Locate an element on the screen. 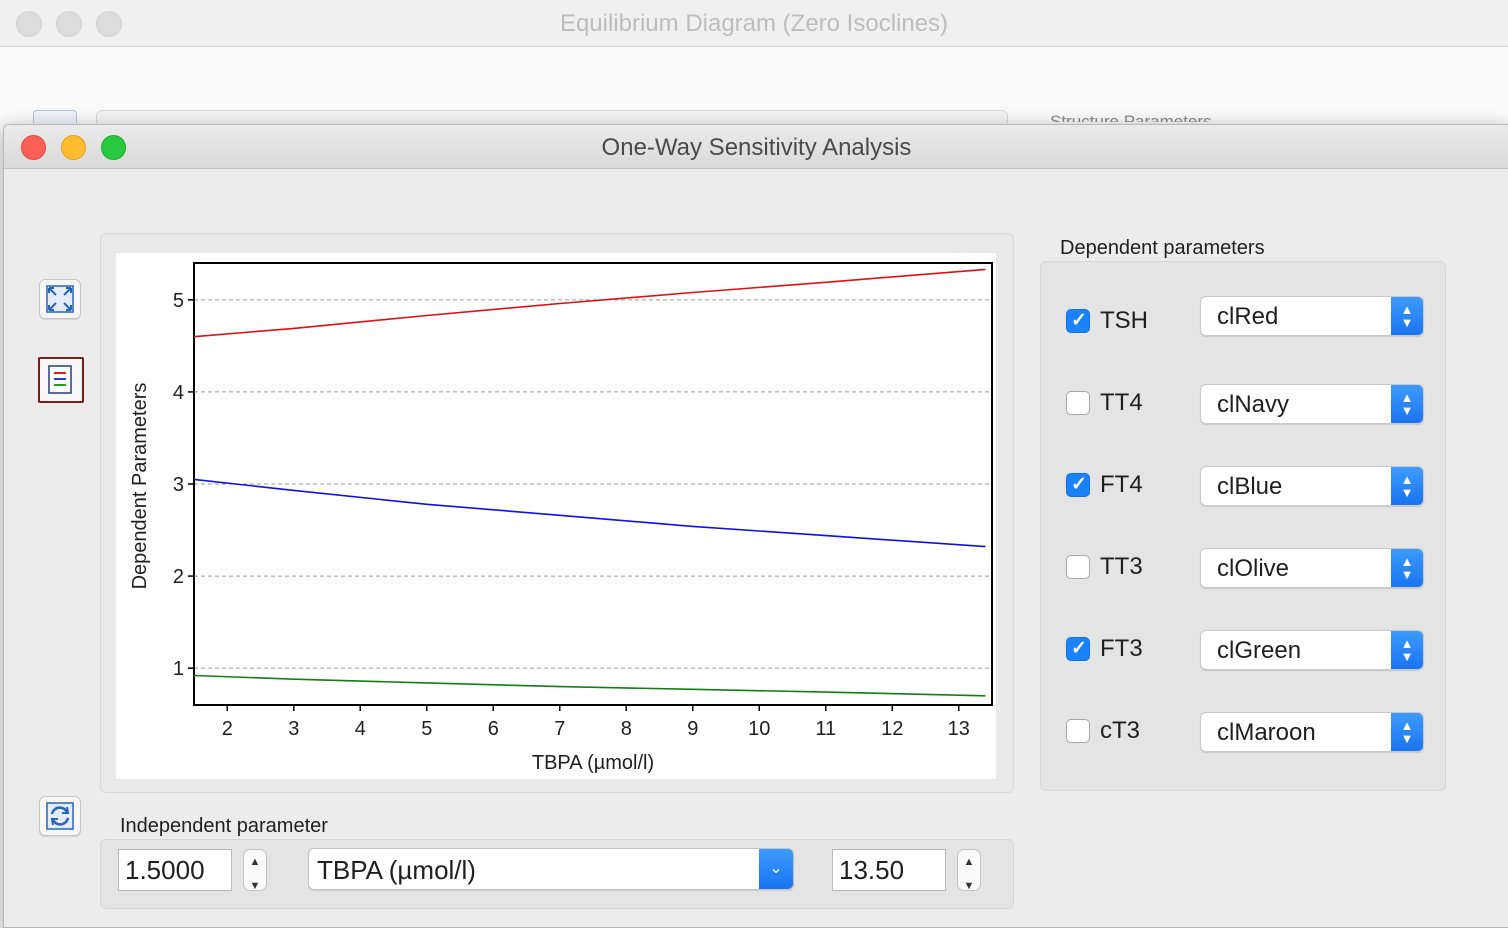 This screenshot has height=928, width=1508. independent-parameter-label: Independent parameter is located at coordinates (224, 826).